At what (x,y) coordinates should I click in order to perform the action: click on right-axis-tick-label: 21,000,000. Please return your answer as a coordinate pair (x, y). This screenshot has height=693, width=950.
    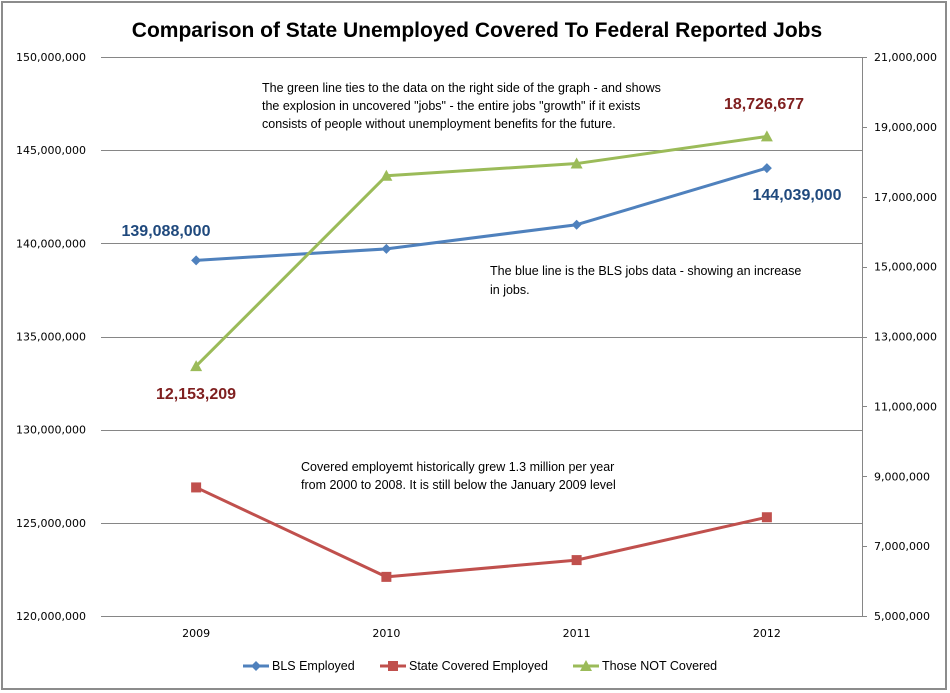
    Looking at the image, I should click on (905, 57).